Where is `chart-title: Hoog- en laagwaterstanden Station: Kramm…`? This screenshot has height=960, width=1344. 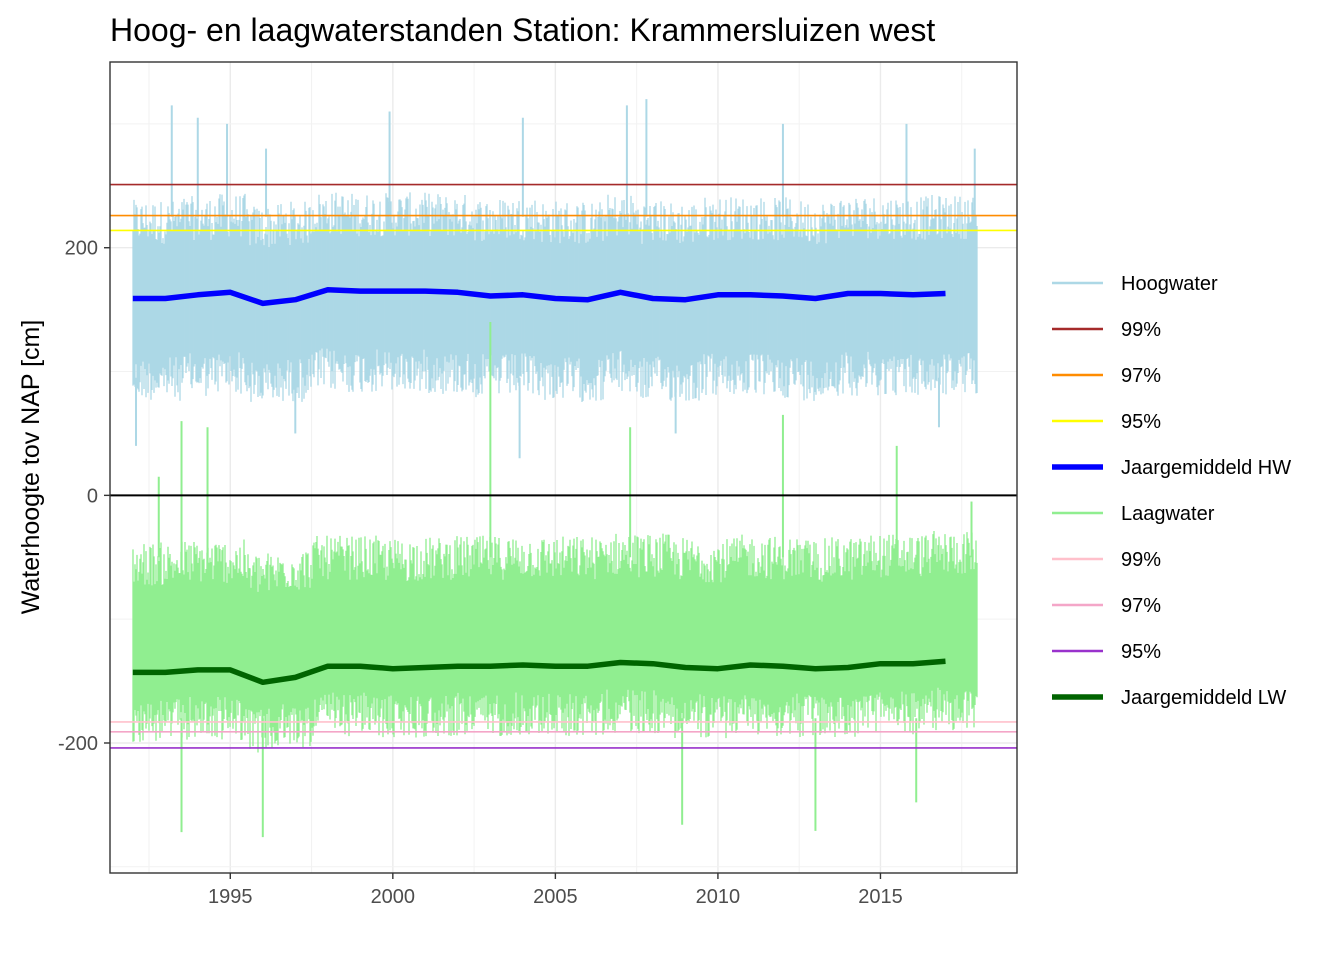 chart-title: Hoog- en laagwaterstanden Station: Kramm… is located at coordinates (522, 30).